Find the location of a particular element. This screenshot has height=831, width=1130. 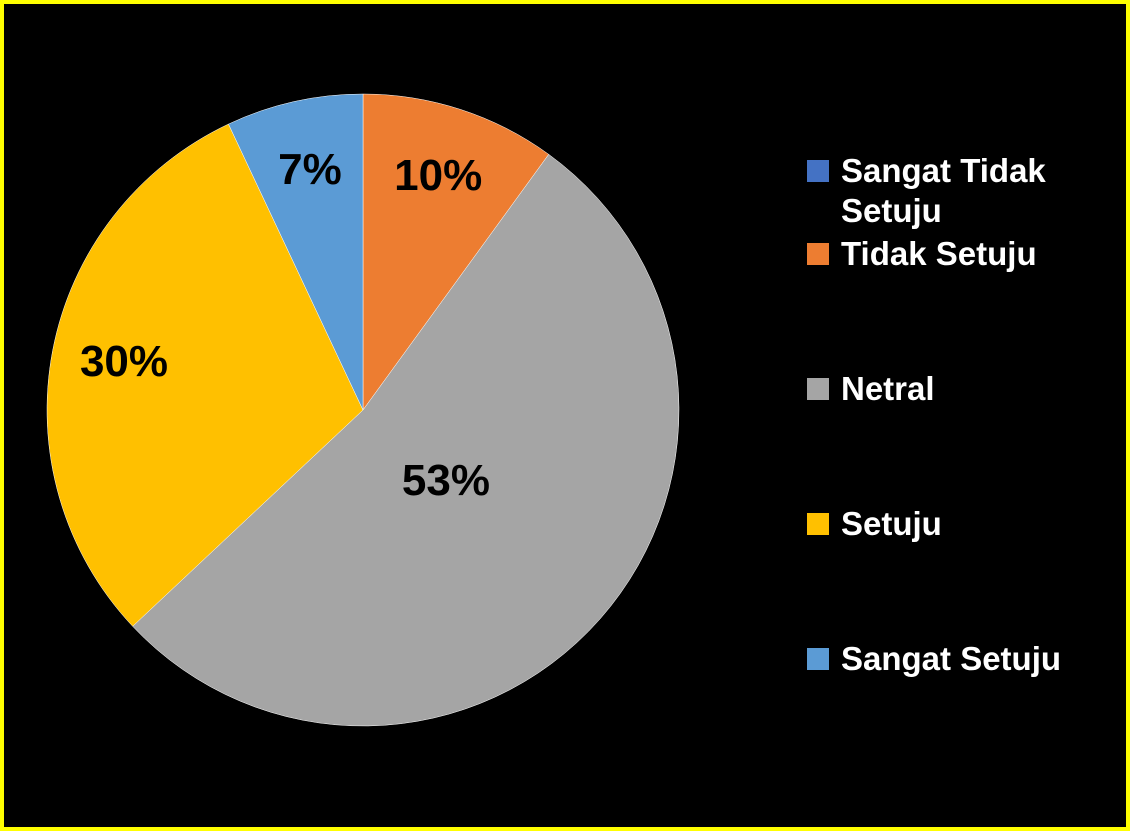

legend-label: Sangat Tidak Setuju is located at coordinates (943, 190).